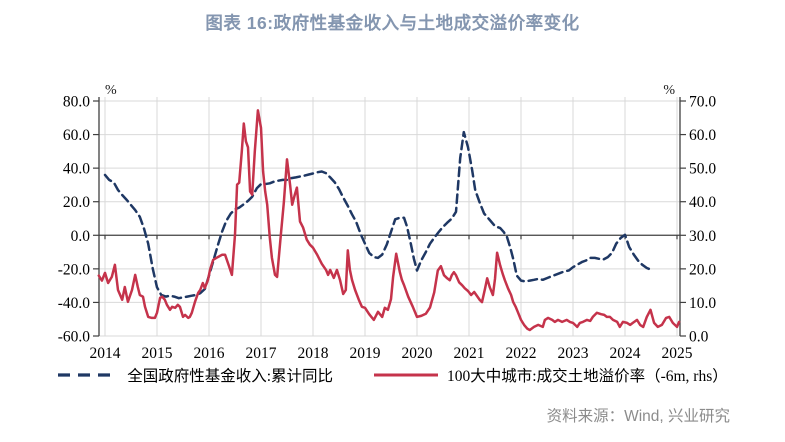 Image resolution: width=785 pixels, height=442 pixels. Describe the element at coordinates (81, 236) in the screenshot. I see `left-axis-label-0: 0.0` at that location.